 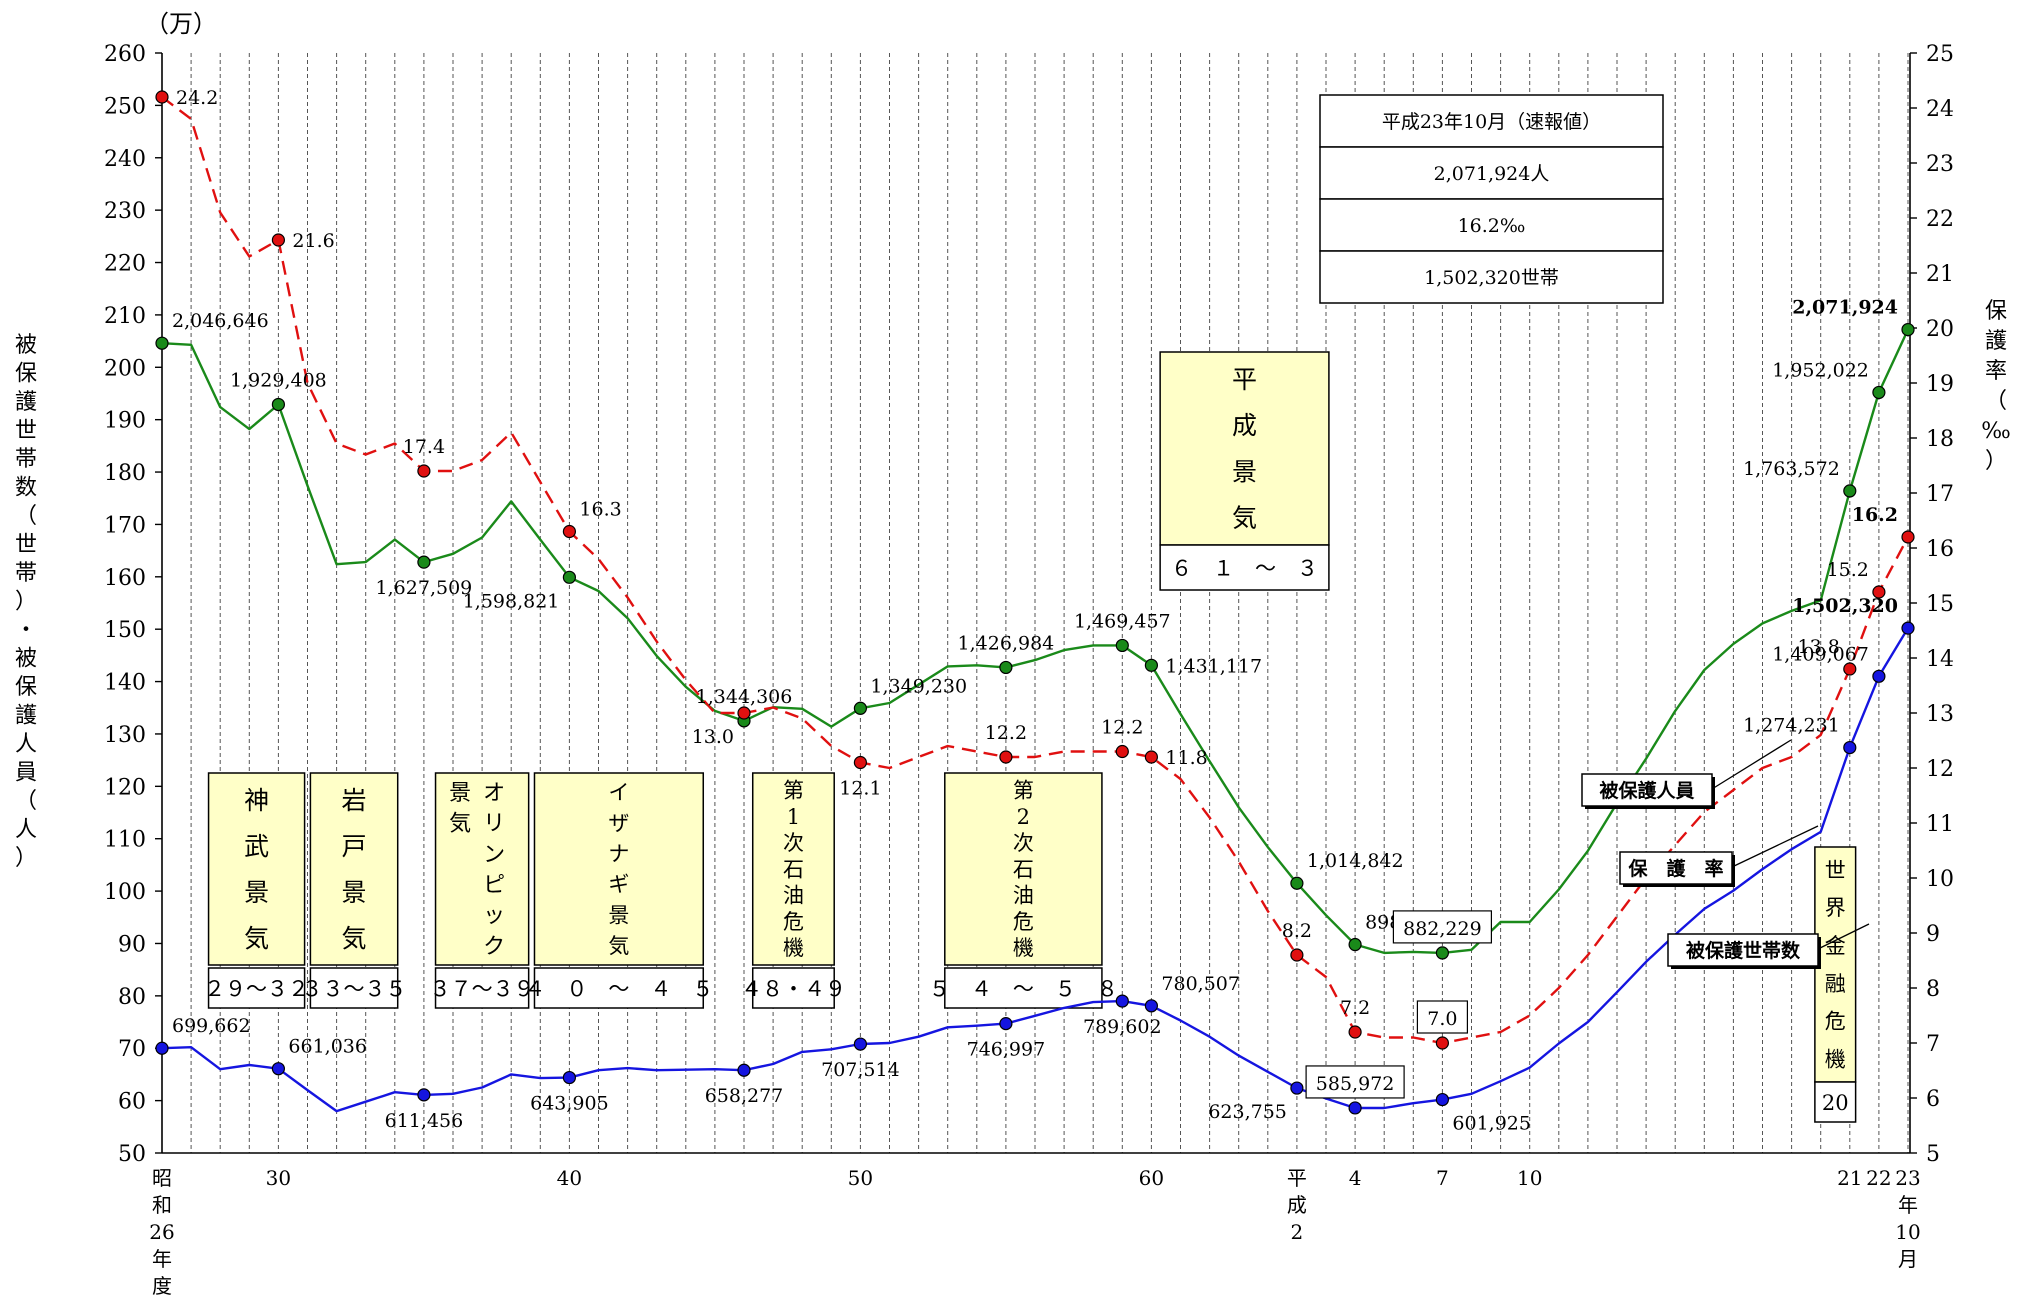 I want to click on right-tick-label: 7, so click(x=1933, y=1044).